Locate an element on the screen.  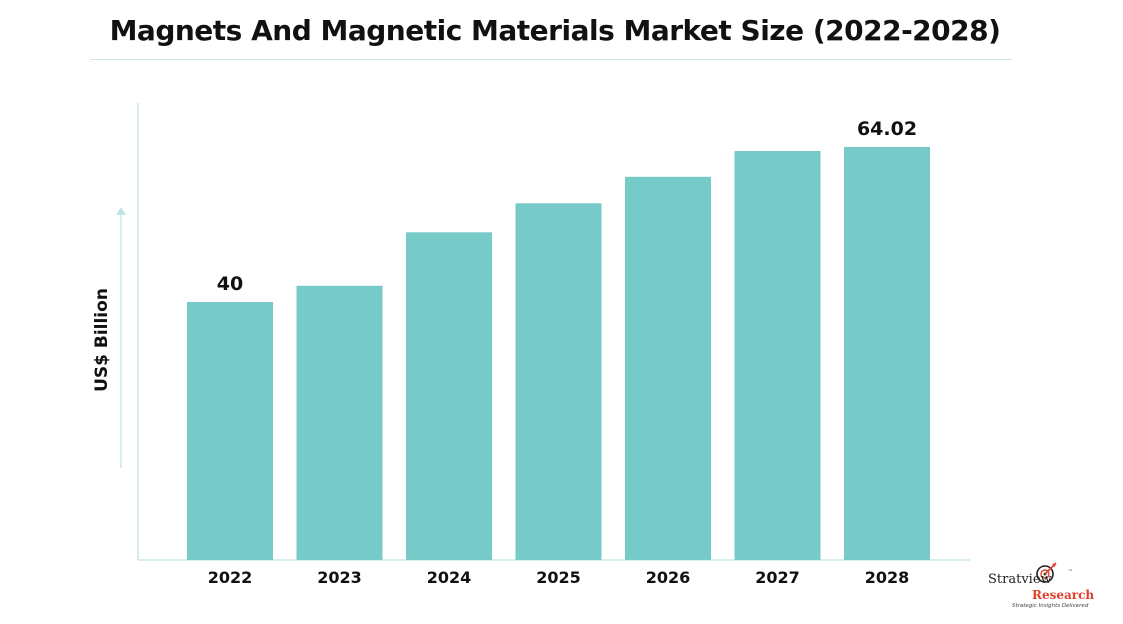
logo-trademark: ™ is located at coordinates (1070, 572).